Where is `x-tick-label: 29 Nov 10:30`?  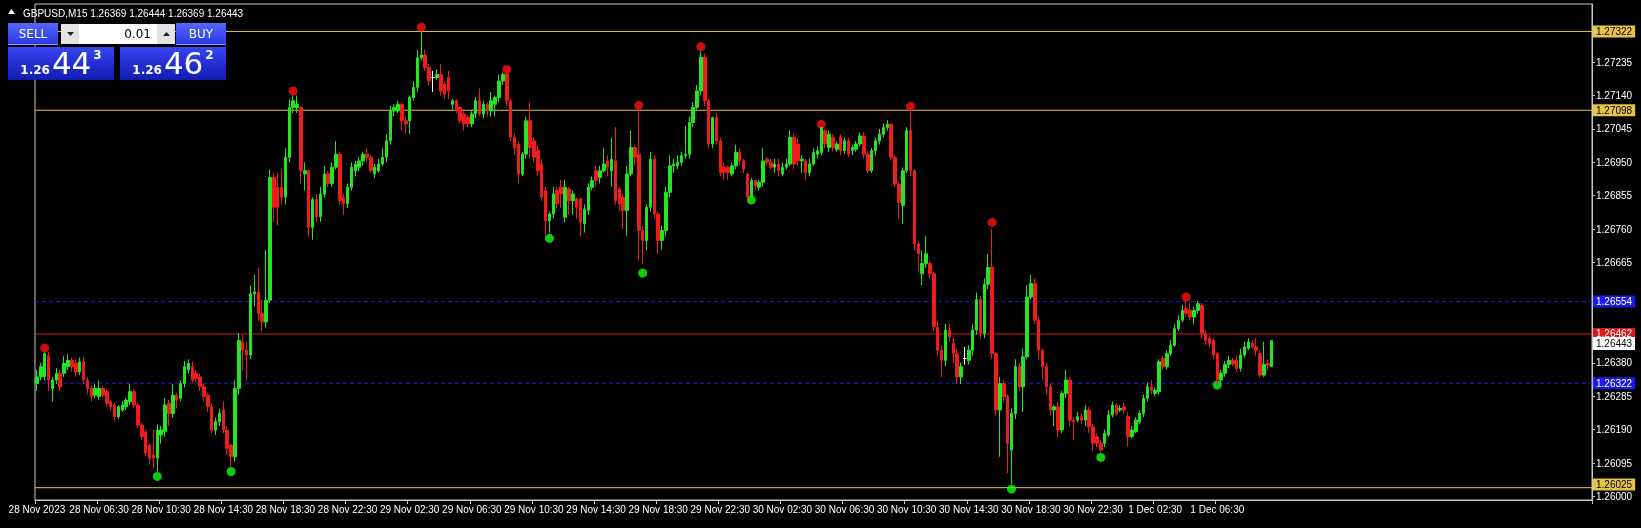
x-tick-label: 29 Nov 10:30 is located at coordinates (534, 509).